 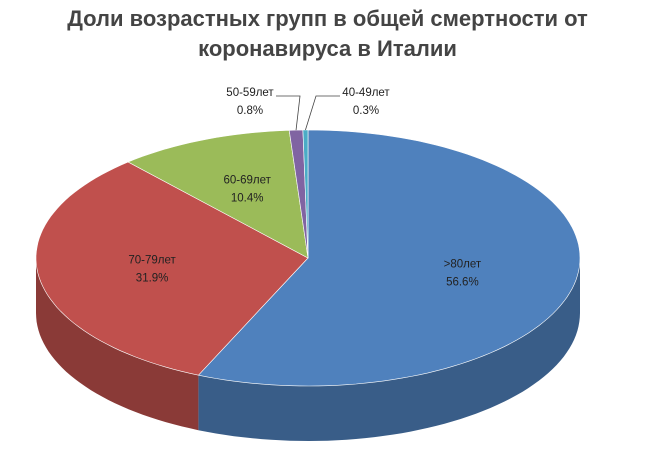 I want to click on slice-label: 40-49лет, so click(x=366, y=93).